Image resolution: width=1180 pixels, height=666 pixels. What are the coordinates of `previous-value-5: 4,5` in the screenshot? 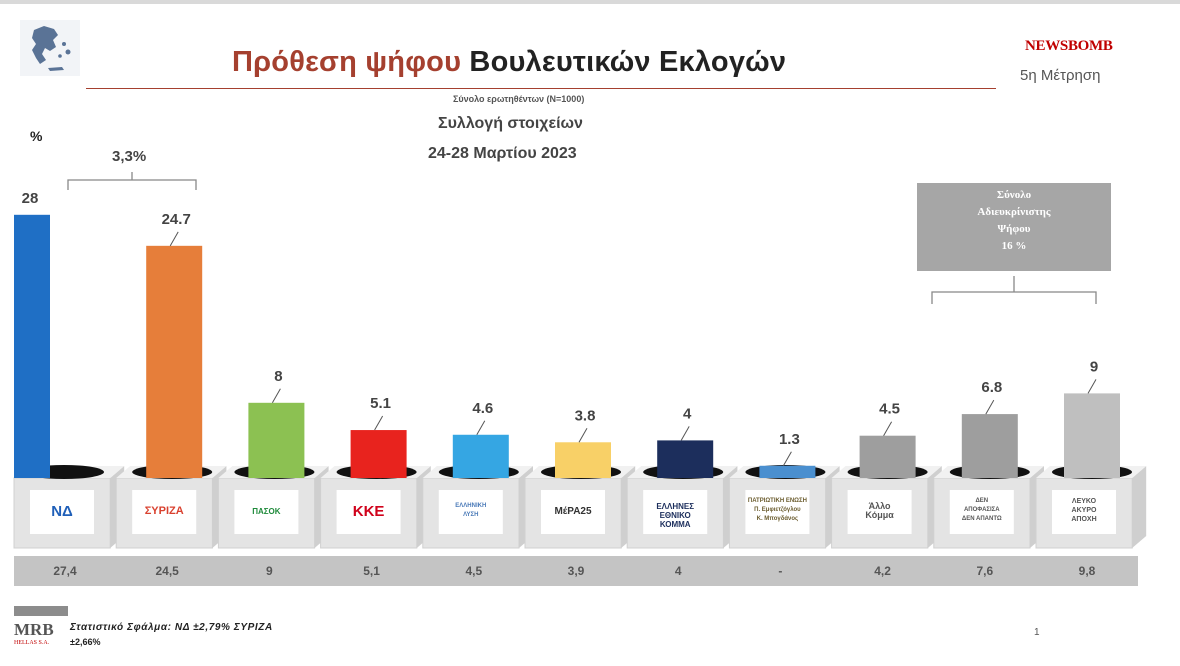 It's located at (474, 571).